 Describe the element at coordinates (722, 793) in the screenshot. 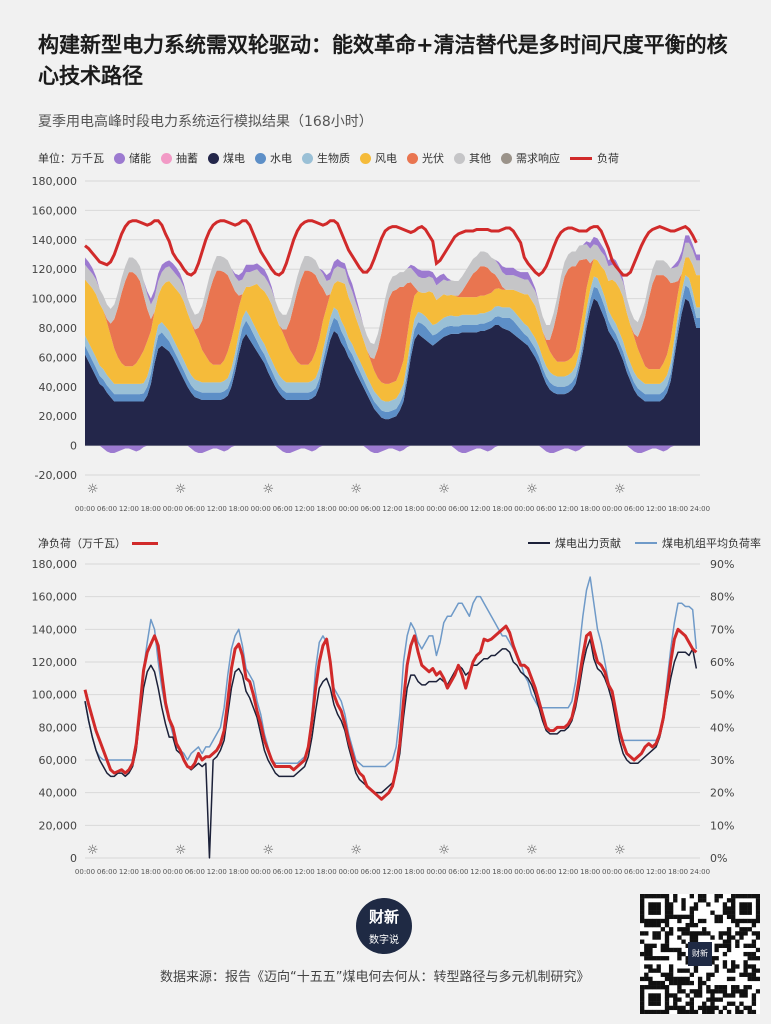

I see `y2-tick-label: 20%` at that location.